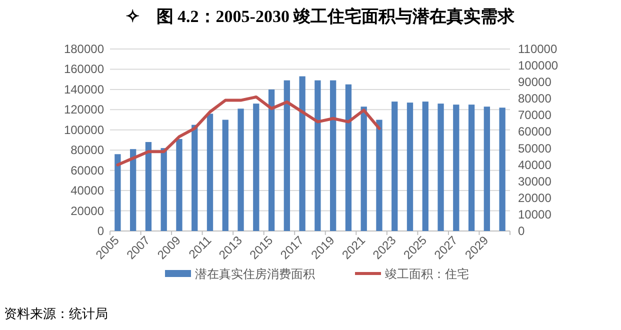 The height and width of the screenshot is (330, 621). What do you see at coordinates (521, 231) in the screenshot?
I see `y2-tick-label: 0` at bounding box center [521, 231].